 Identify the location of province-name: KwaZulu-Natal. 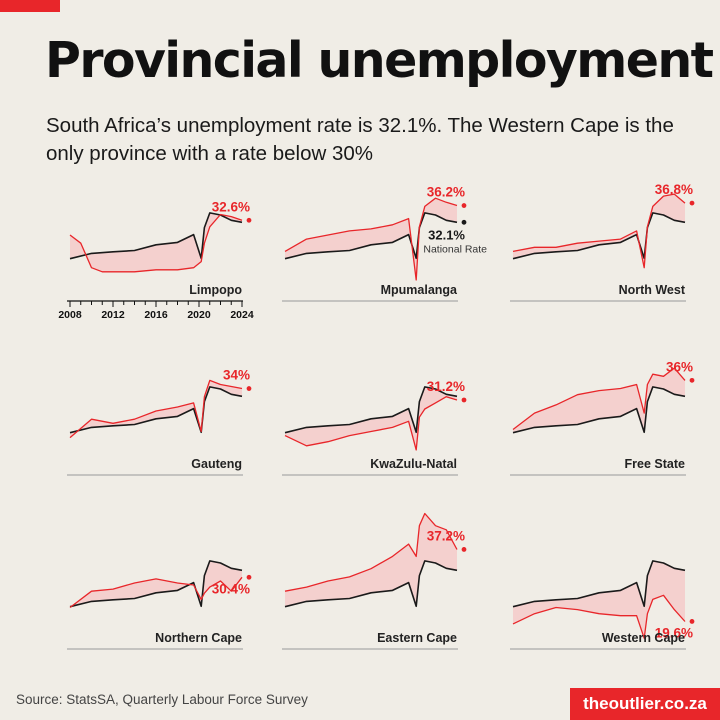
(413, 464).